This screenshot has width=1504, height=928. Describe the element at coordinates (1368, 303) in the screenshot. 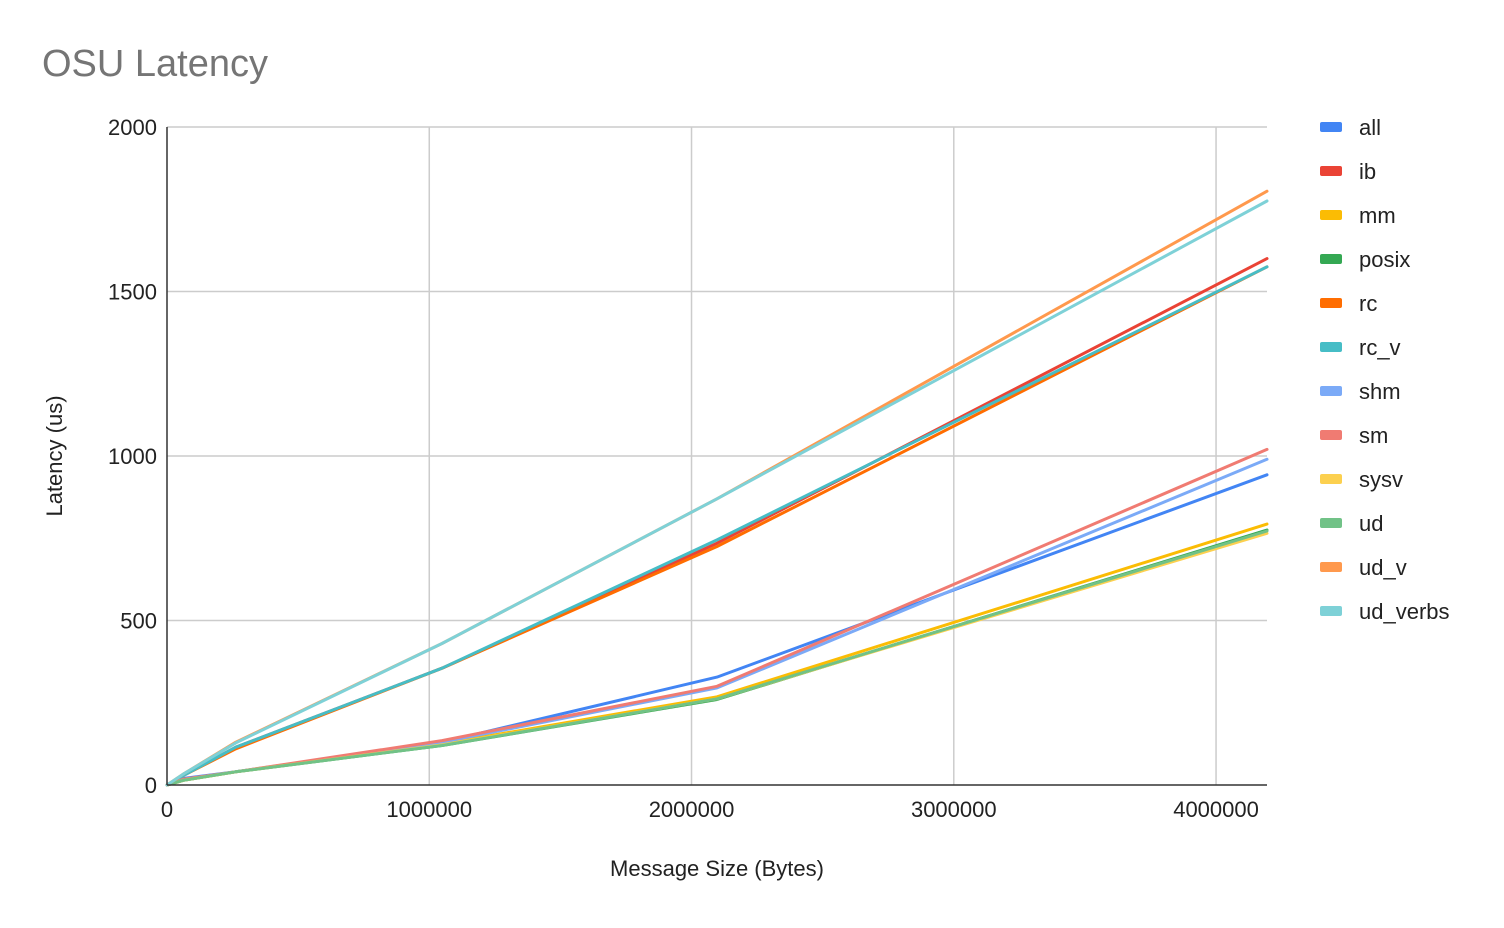

I see `legend-label: rc` at that location.